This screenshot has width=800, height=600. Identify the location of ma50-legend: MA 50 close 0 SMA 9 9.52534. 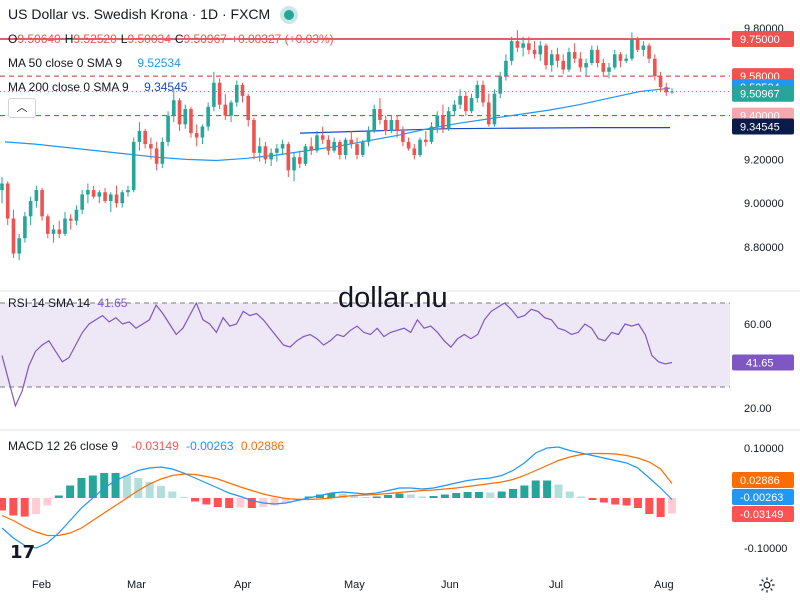
(96, 63).